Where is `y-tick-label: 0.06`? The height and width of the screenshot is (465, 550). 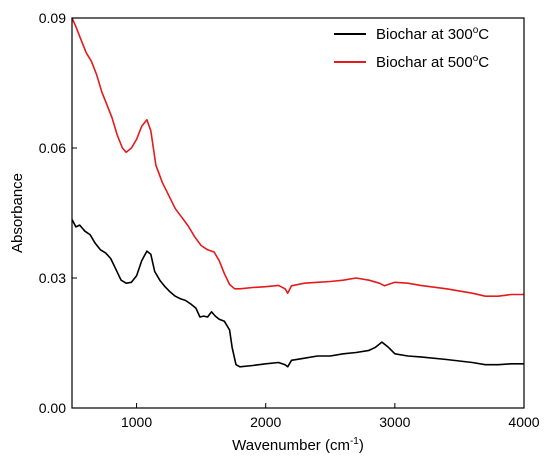
y-tick-label: 0.06 is located at coordinates (52, 148).